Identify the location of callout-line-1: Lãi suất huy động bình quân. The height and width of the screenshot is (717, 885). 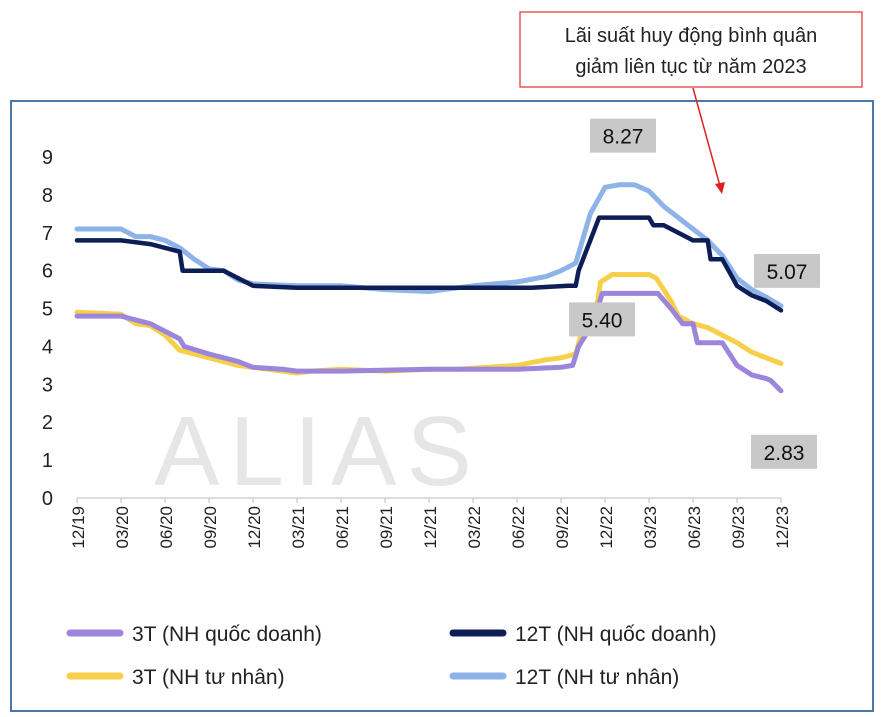
(691, 36).